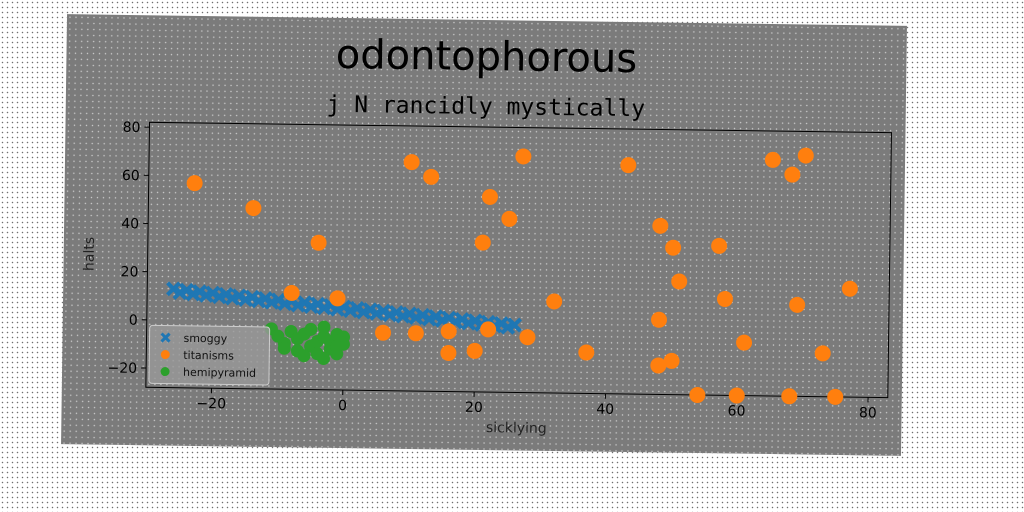  I want to click on y-tick-label: −20, so click(122, 368).